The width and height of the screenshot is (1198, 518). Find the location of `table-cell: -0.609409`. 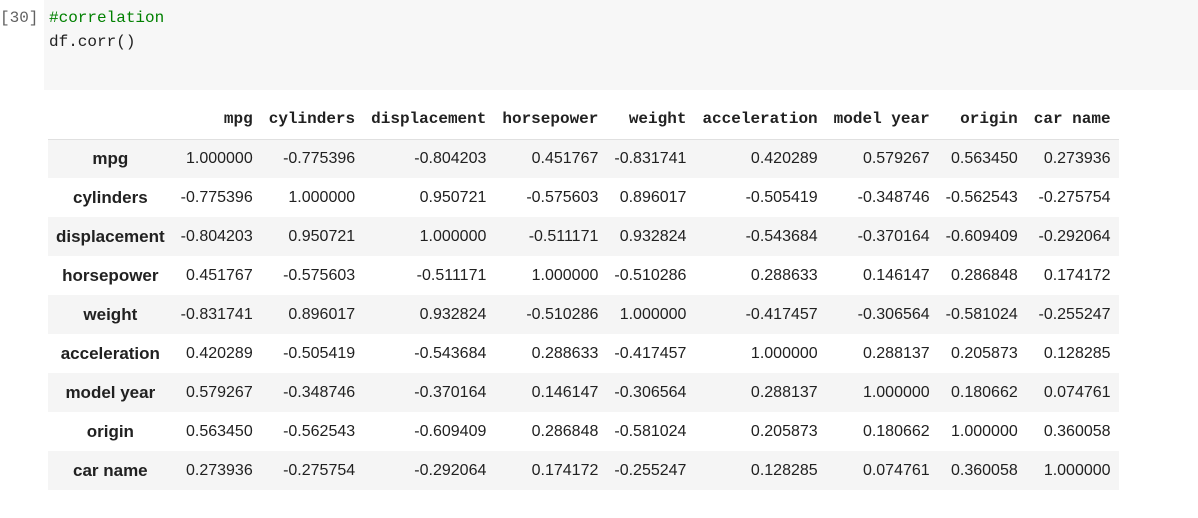

table-cell: -0.609409 is located at coordinates (981, 236).